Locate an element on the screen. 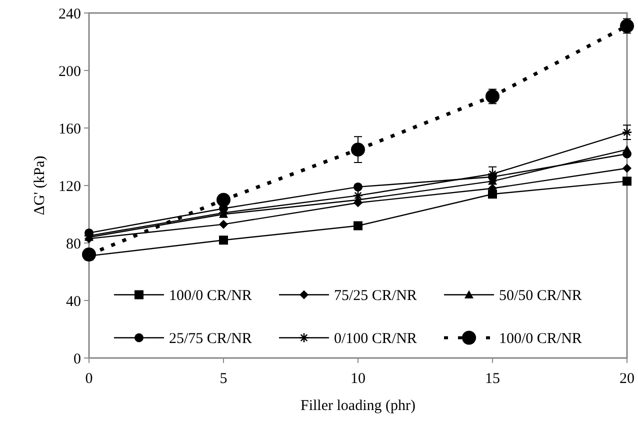  x-tick-label: 10 is located at coordinates (358, 379).